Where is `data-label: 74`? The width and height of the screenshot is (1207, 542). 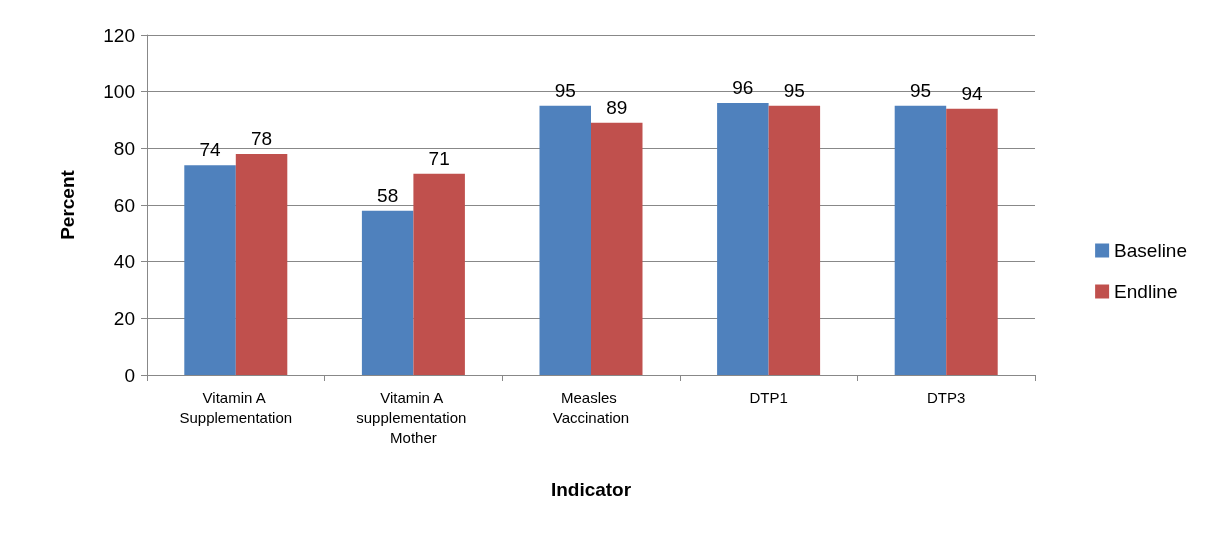
data-label: 74 is located at coordinates (210, 150).